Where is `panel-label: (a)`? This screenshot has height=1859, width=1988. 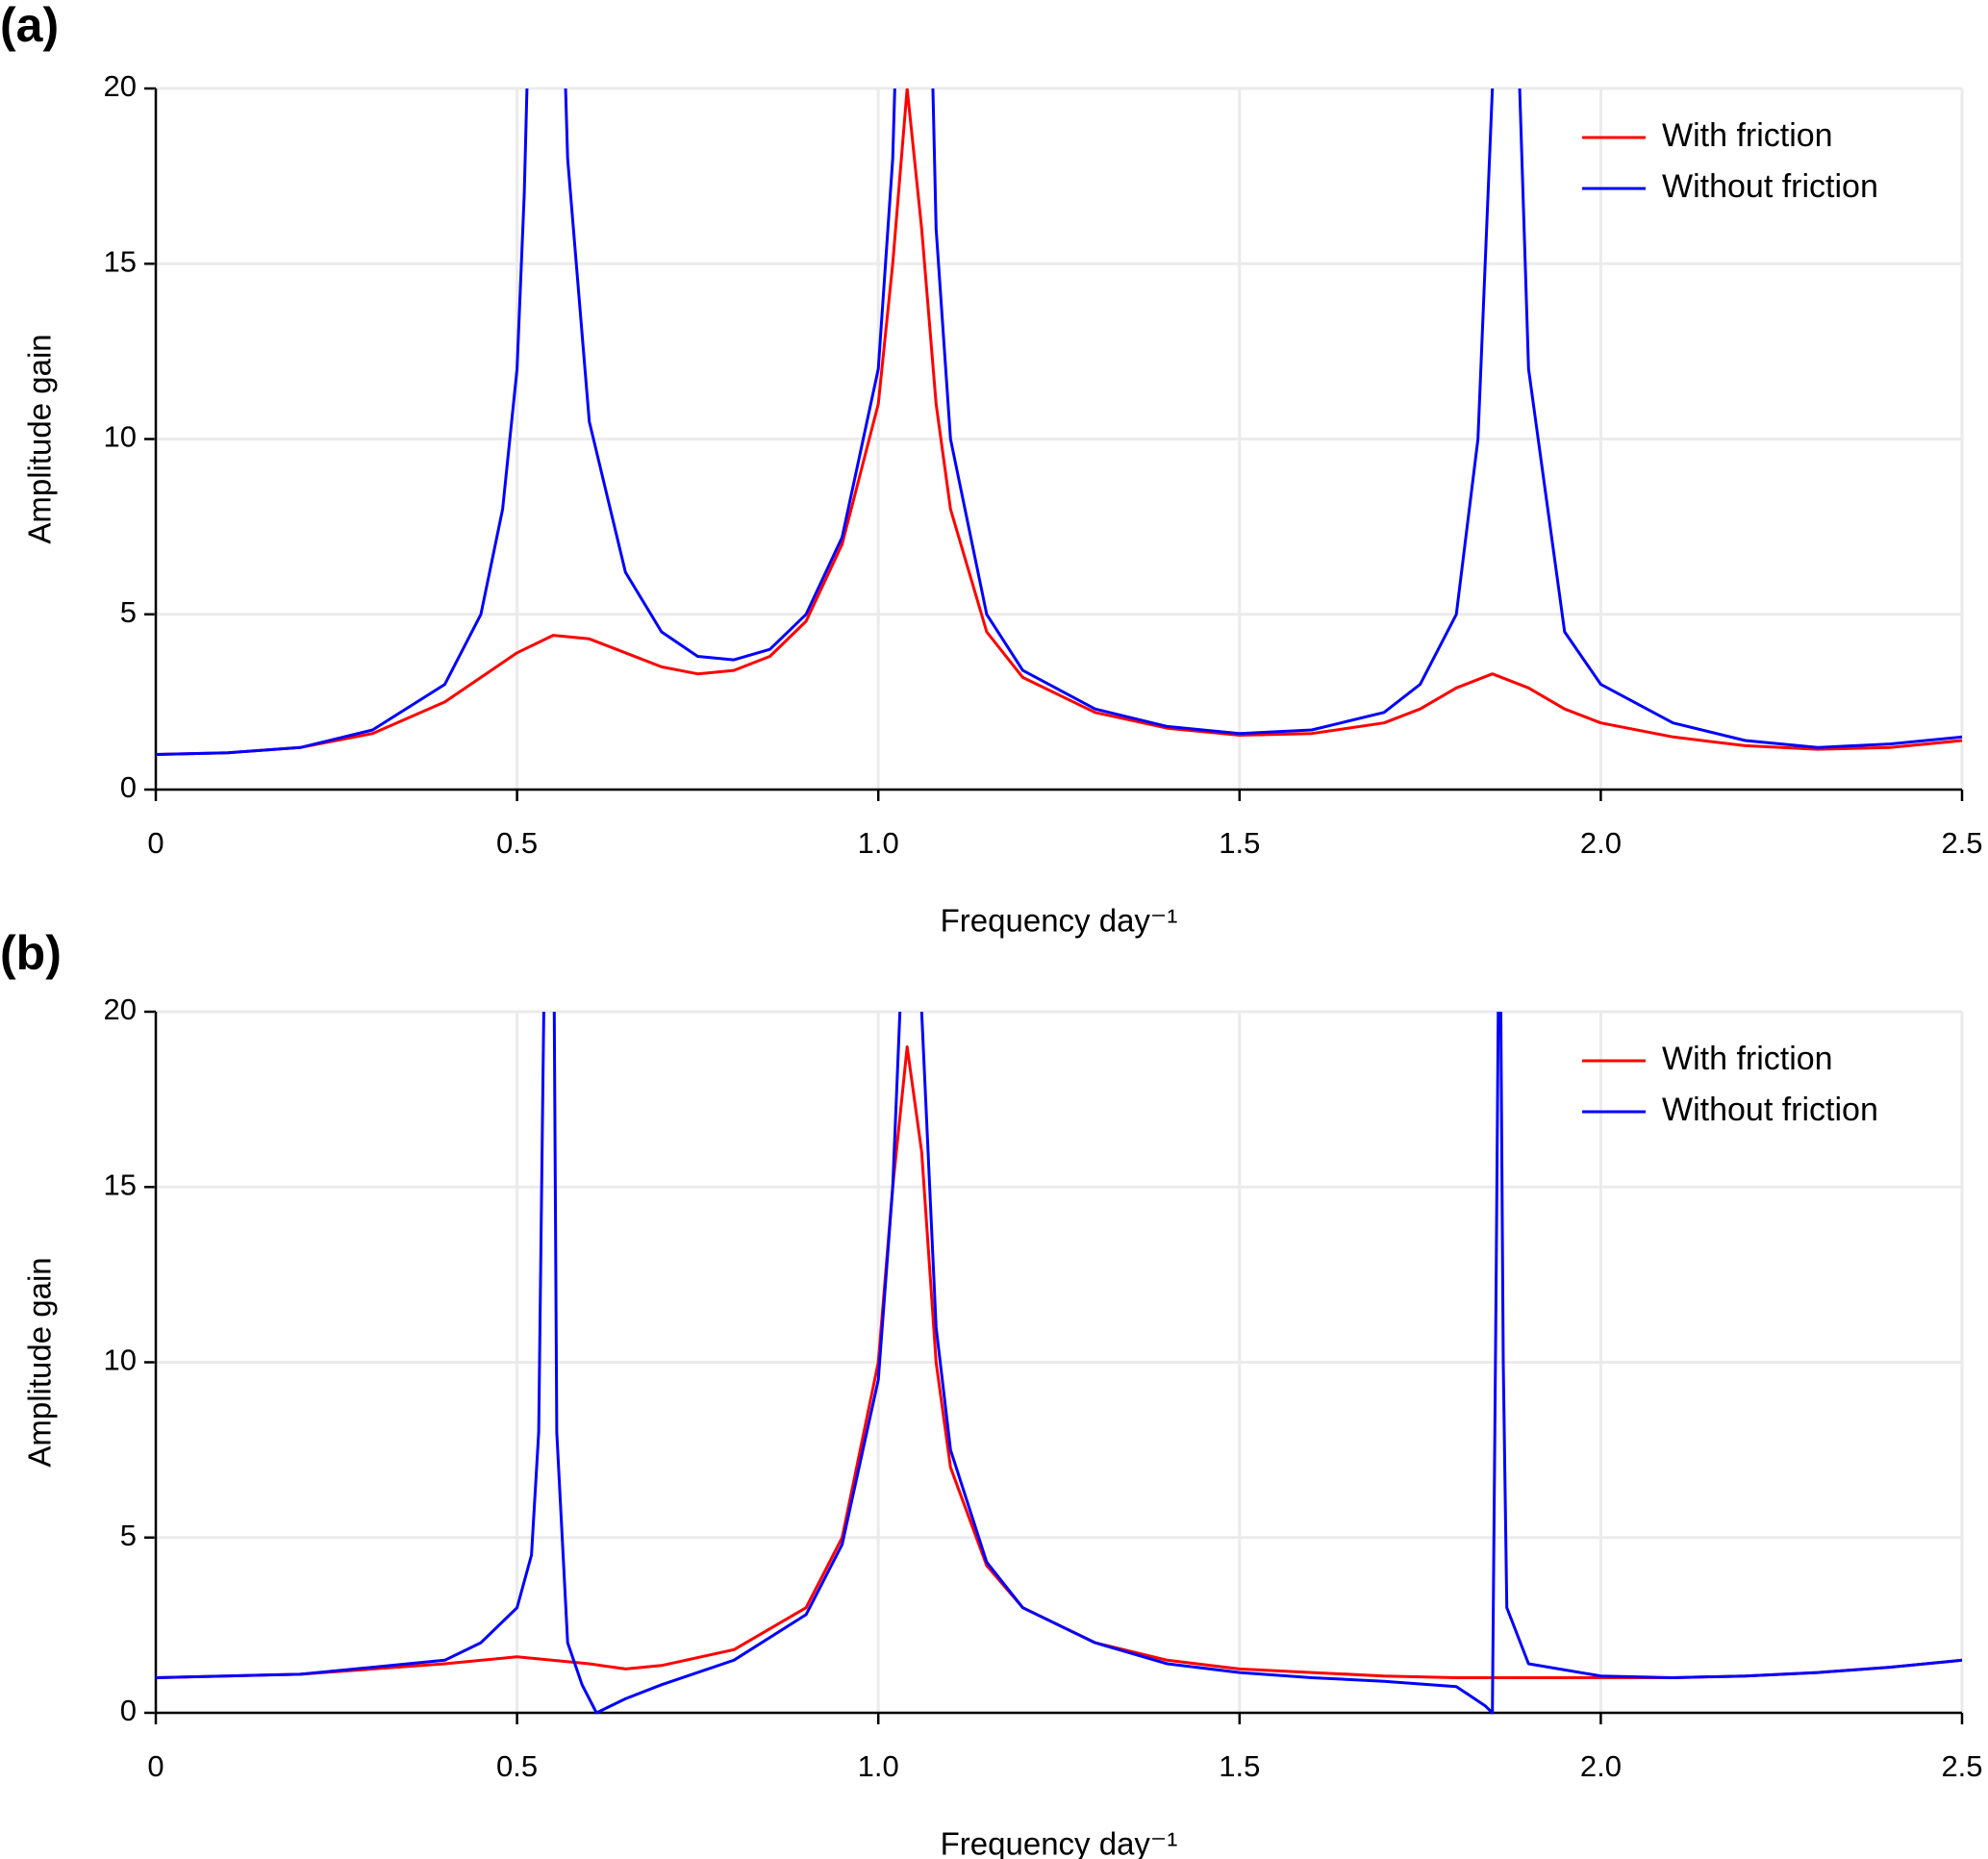 panel-label: (a) is located at coordinates (29, 26).